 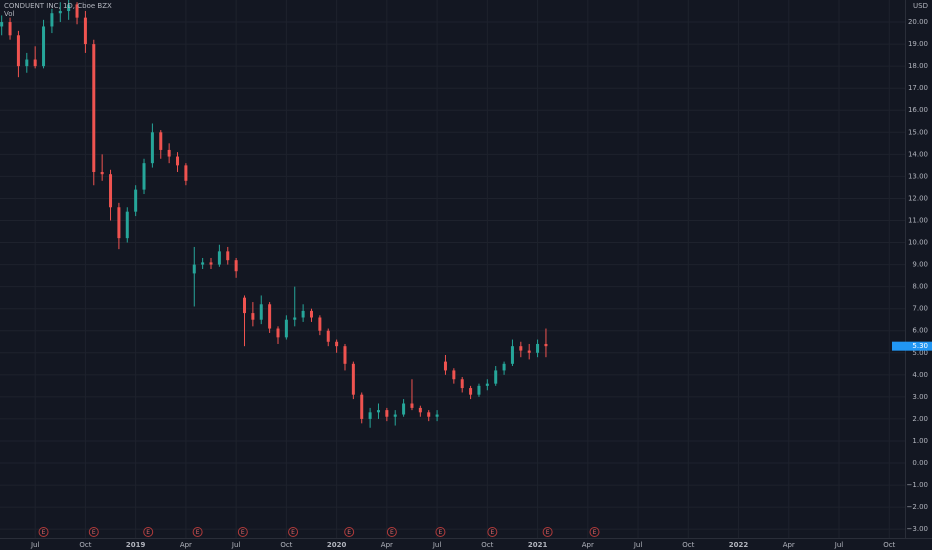 What do you see at coordinates (918, 198) in the screenshot?
I see `y-tick-label: 12.00` at bounding box center [918, 198].